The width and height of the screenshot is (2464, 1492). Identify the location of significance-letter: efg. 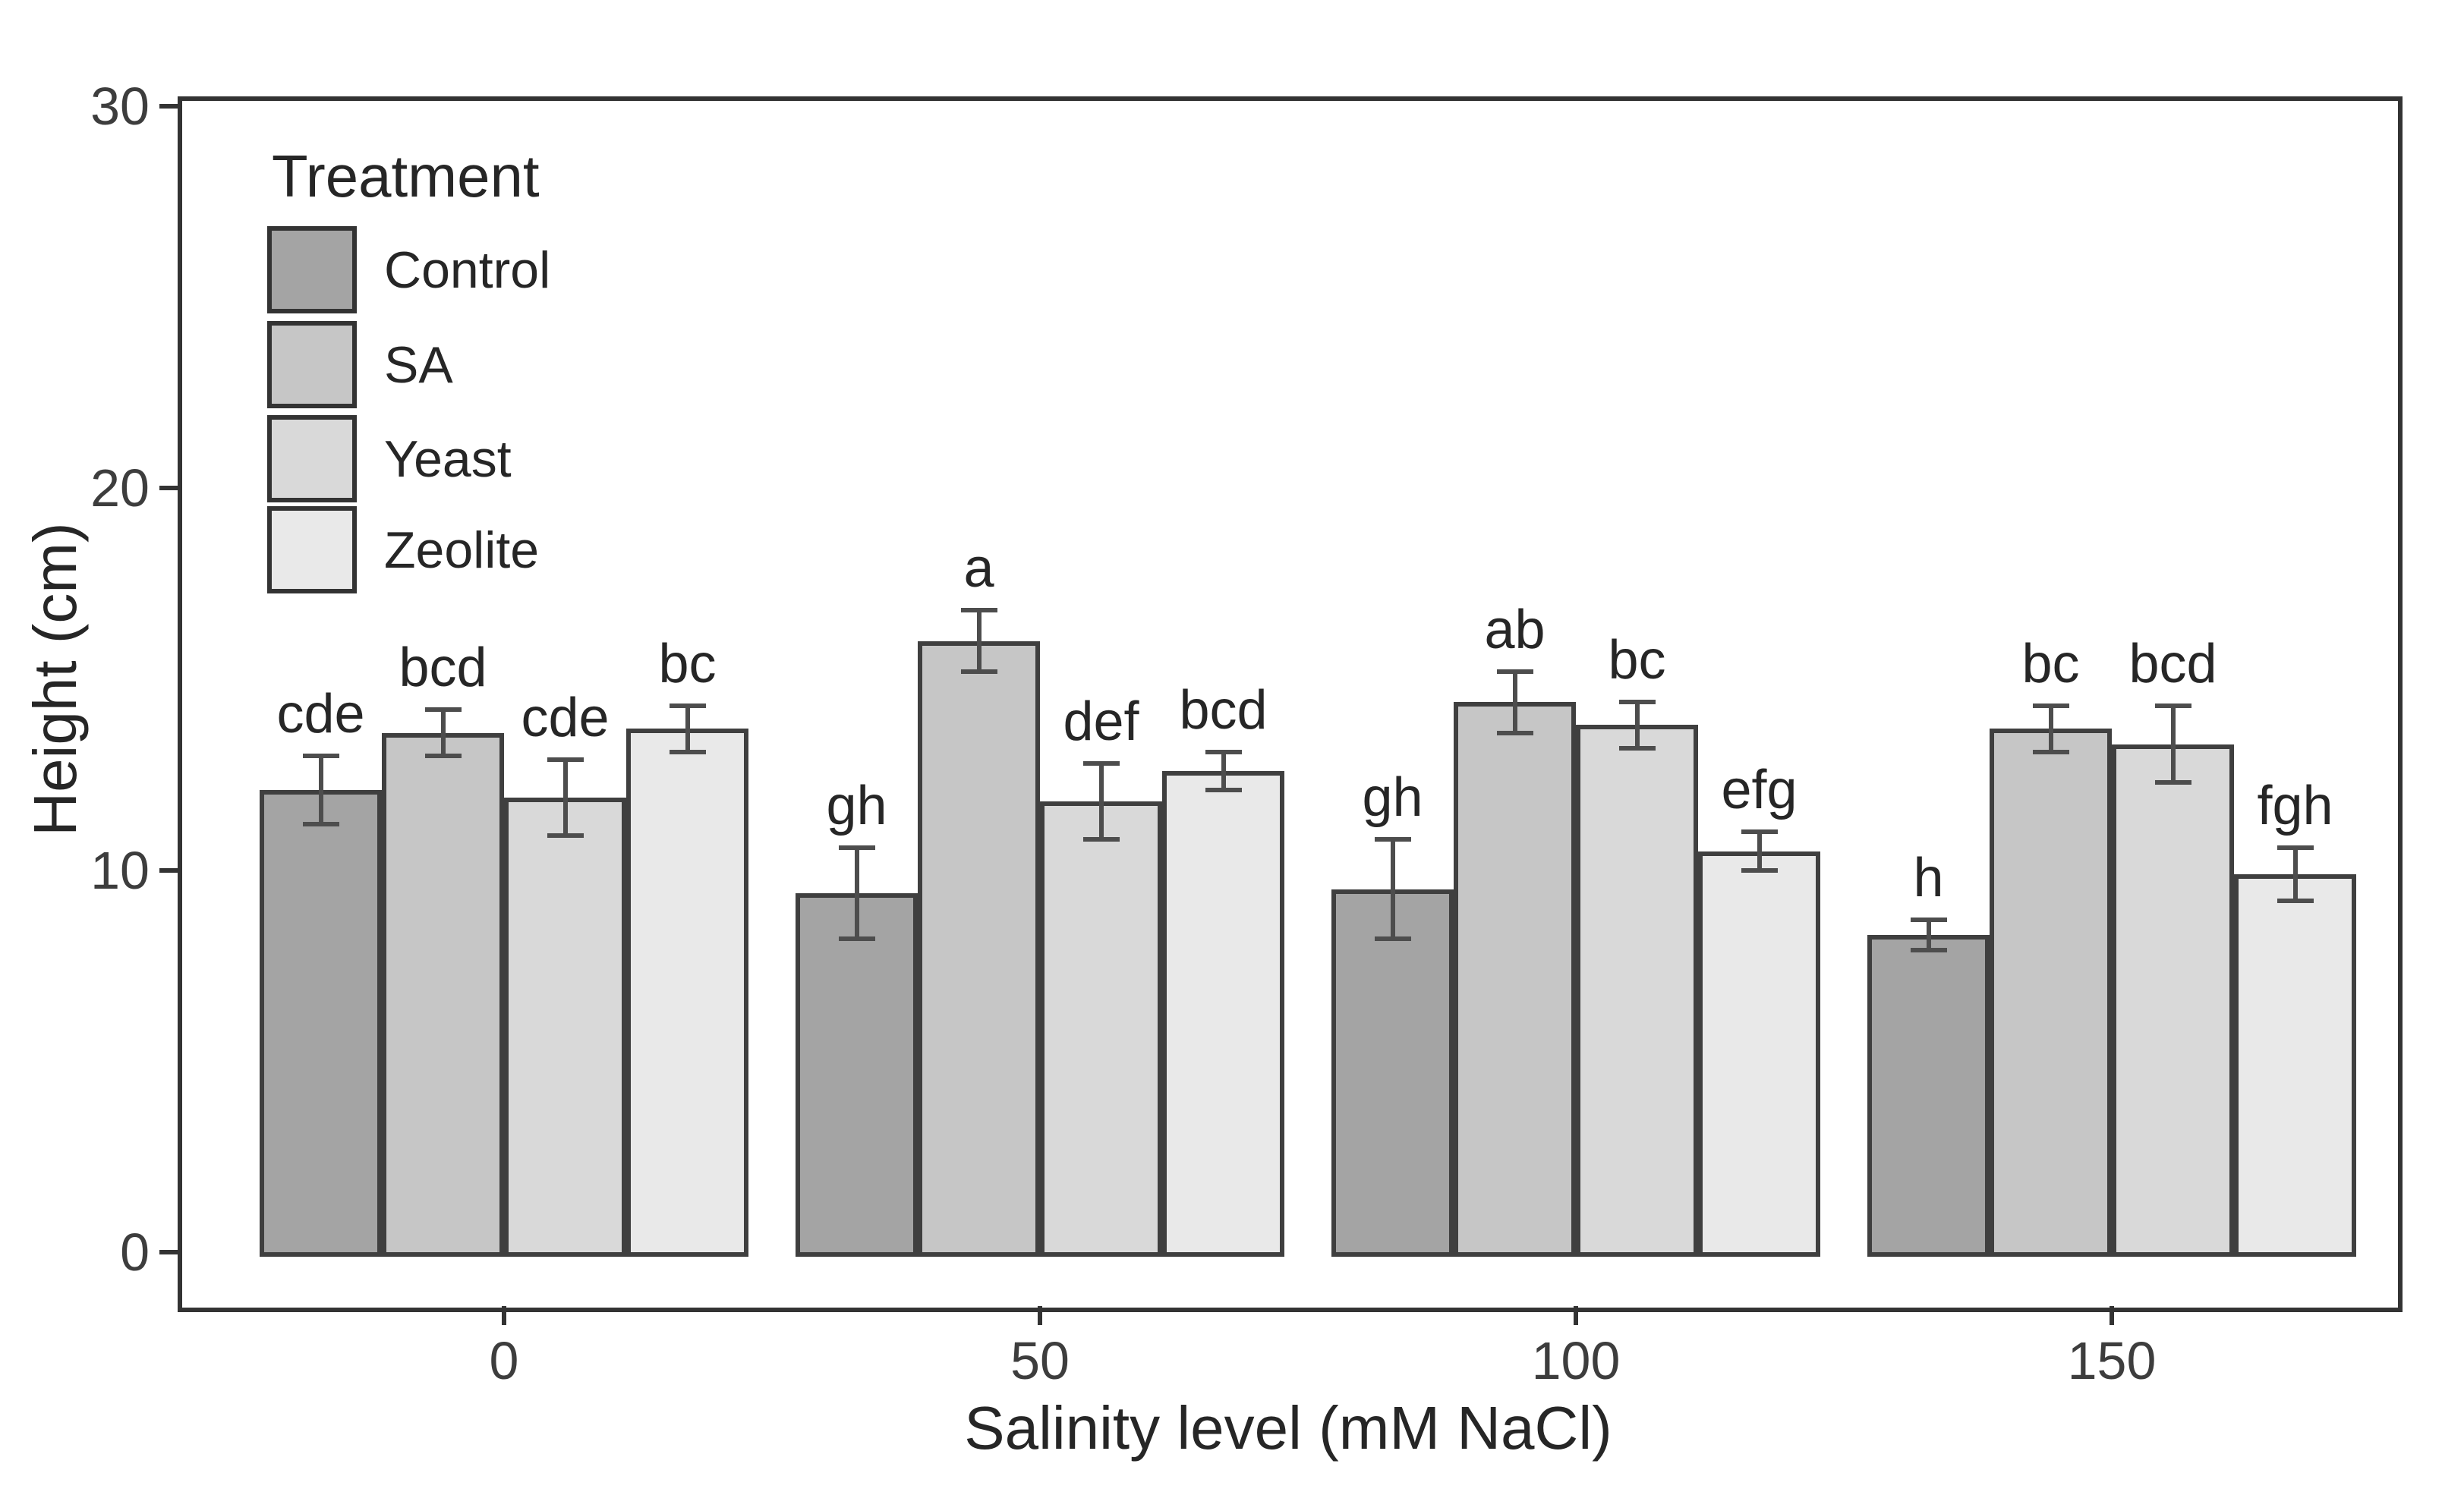
(1759, 790).